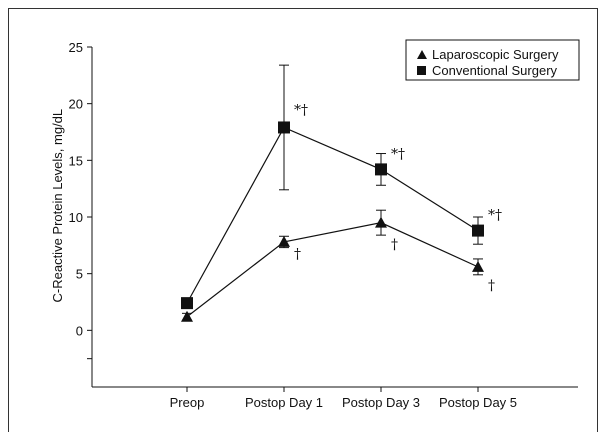 This screenshot has width=608, height=434. Describe the element at coordinates (76, 217) in the screenshot. I see `y-tick-label: 10` at that location.